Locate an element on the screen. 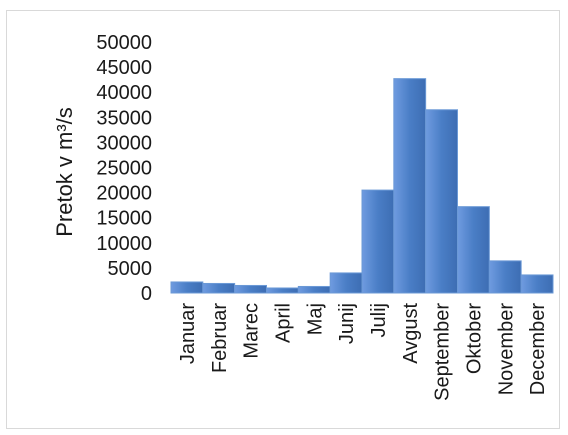 The width and height of the screenshot is (568, 435). y-tick-label: 10000 is located at coordinates (124, 244).